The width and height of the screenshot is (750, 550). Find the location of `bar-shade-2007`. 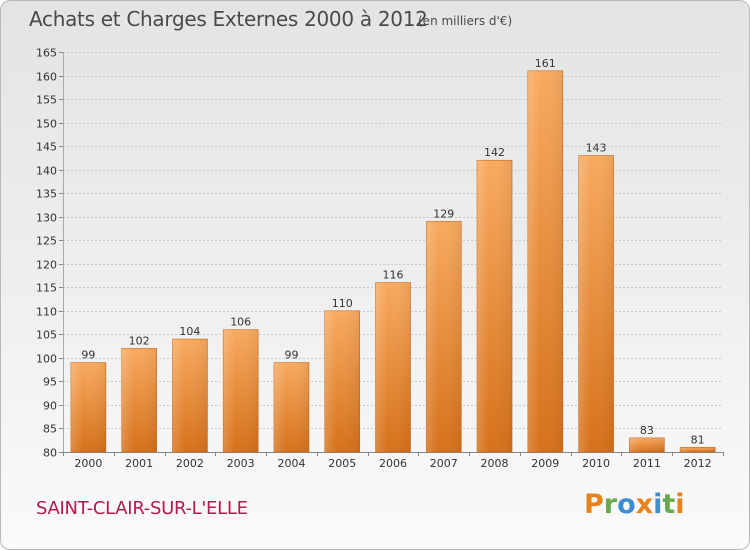

bar-shade-2007 is located at coordinates (444, 336).